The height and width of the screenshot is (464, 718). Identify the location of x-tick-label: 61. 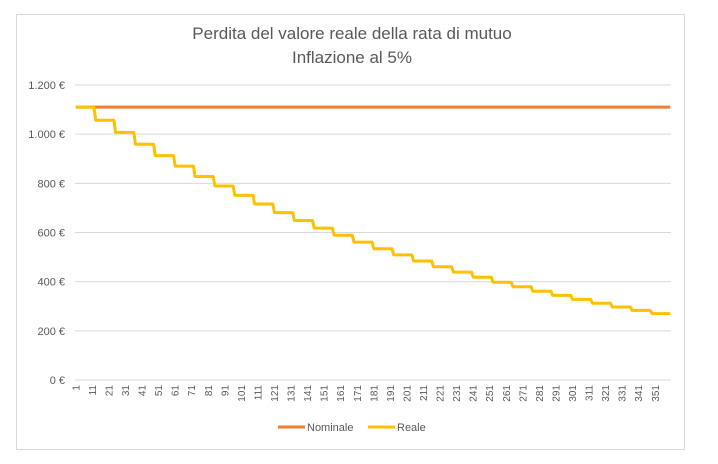
(176, 391).